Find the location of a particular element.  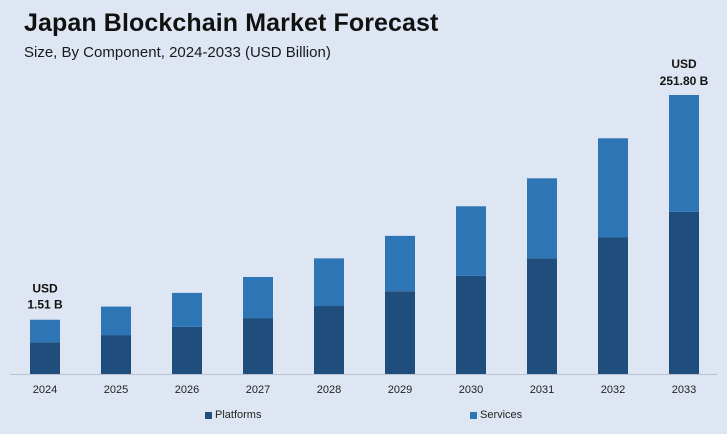

bar-platforms-2027 is located at coordinates (258, 346).